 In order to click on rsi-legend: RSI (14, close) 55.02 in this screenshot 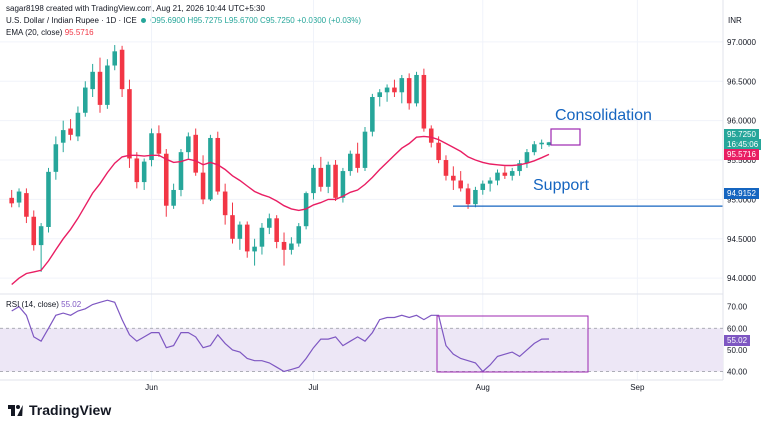, I will do `click(43, 304)`.